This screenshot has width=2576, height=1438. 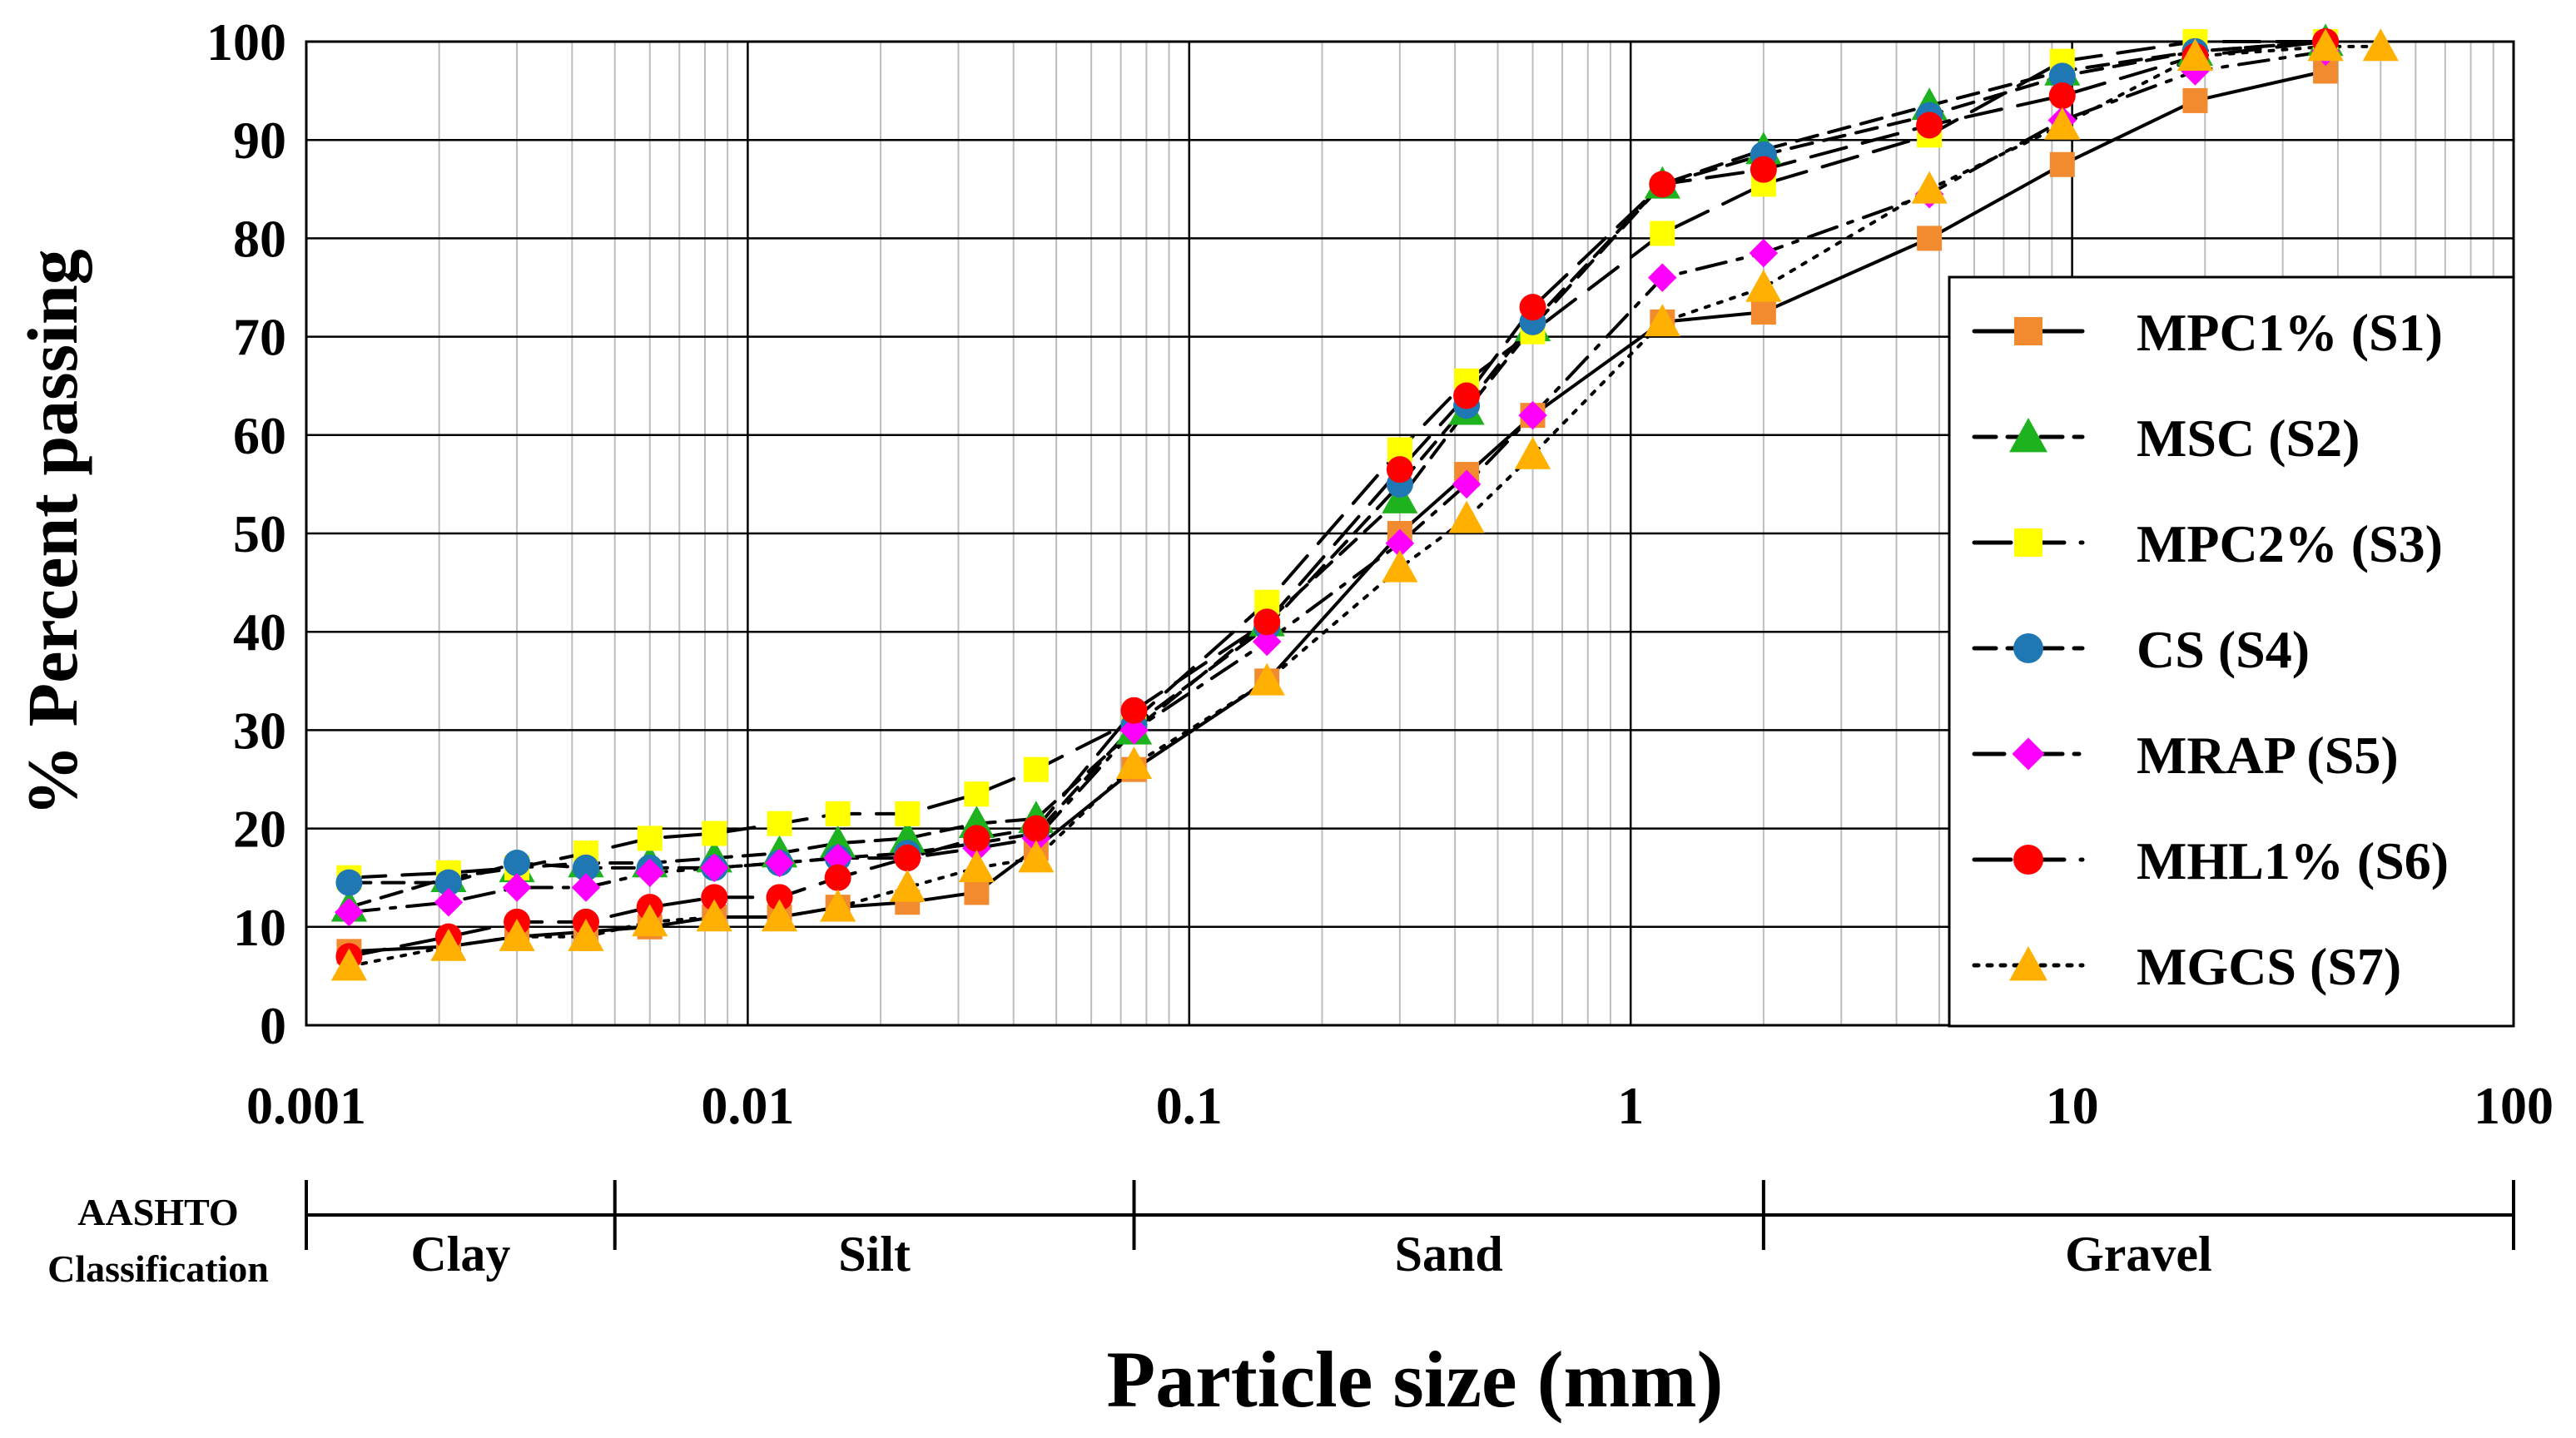 I want to click on y-tick-label: 40, so click(x=259, y=632).